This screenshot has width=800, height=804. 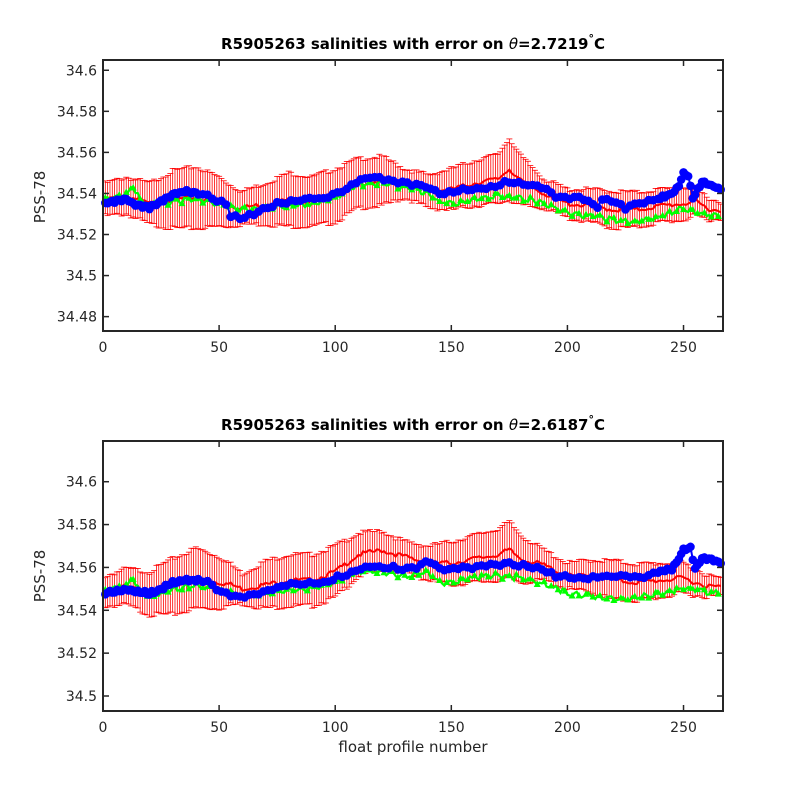 I want to click on x-tick-label: 150, so click(x=451, y=348).